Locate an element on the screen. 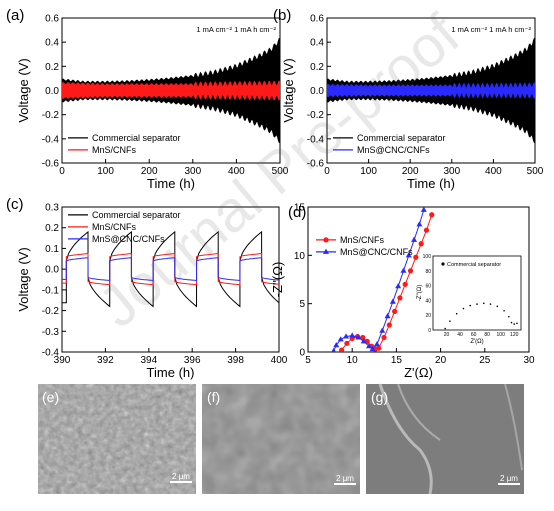 The height and width of the screenshot is (511, 554). sem-panel-label: (e) is located at coordinates (50, 397).